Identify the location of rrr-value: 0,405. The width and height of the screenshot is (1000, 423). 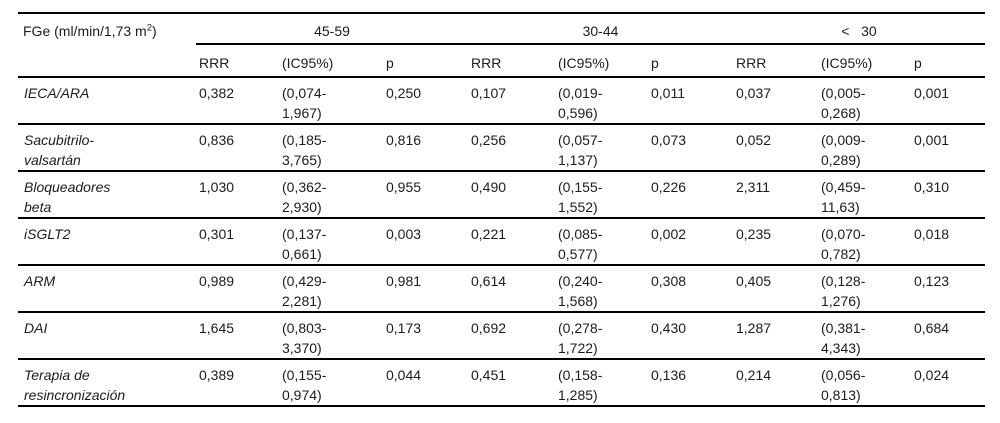
(754, 281).